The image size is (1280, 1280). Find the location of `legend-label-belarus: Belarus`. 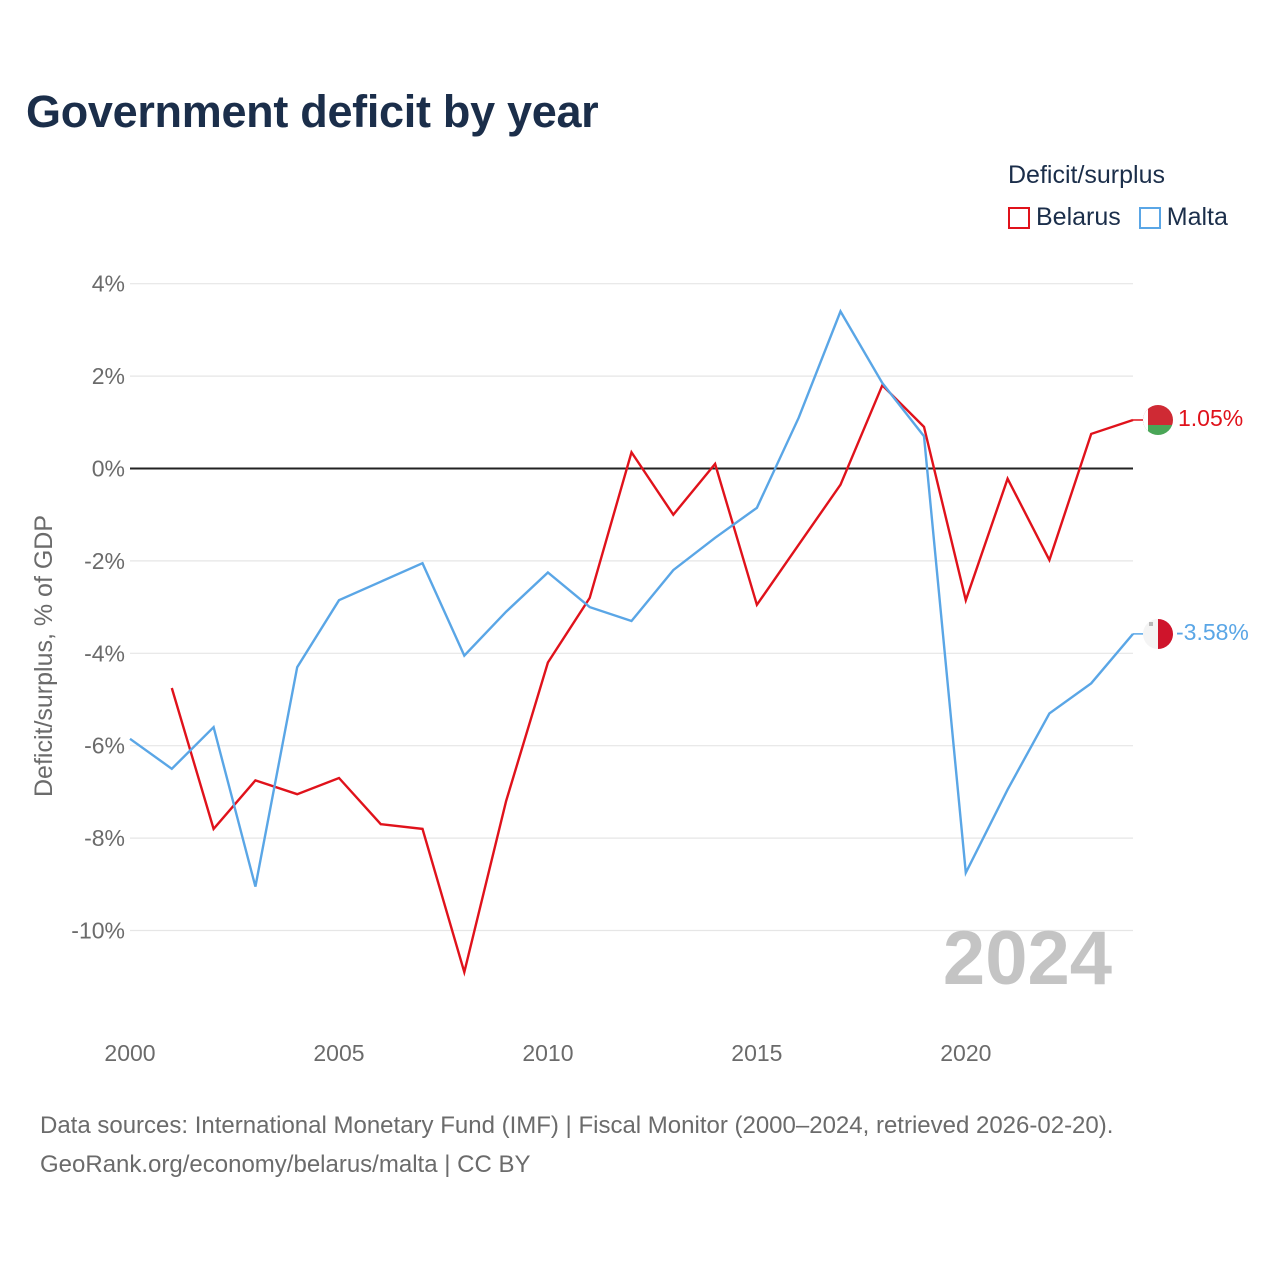

legend-label-belarus: Belarus is located at coordinates (1078, 217).